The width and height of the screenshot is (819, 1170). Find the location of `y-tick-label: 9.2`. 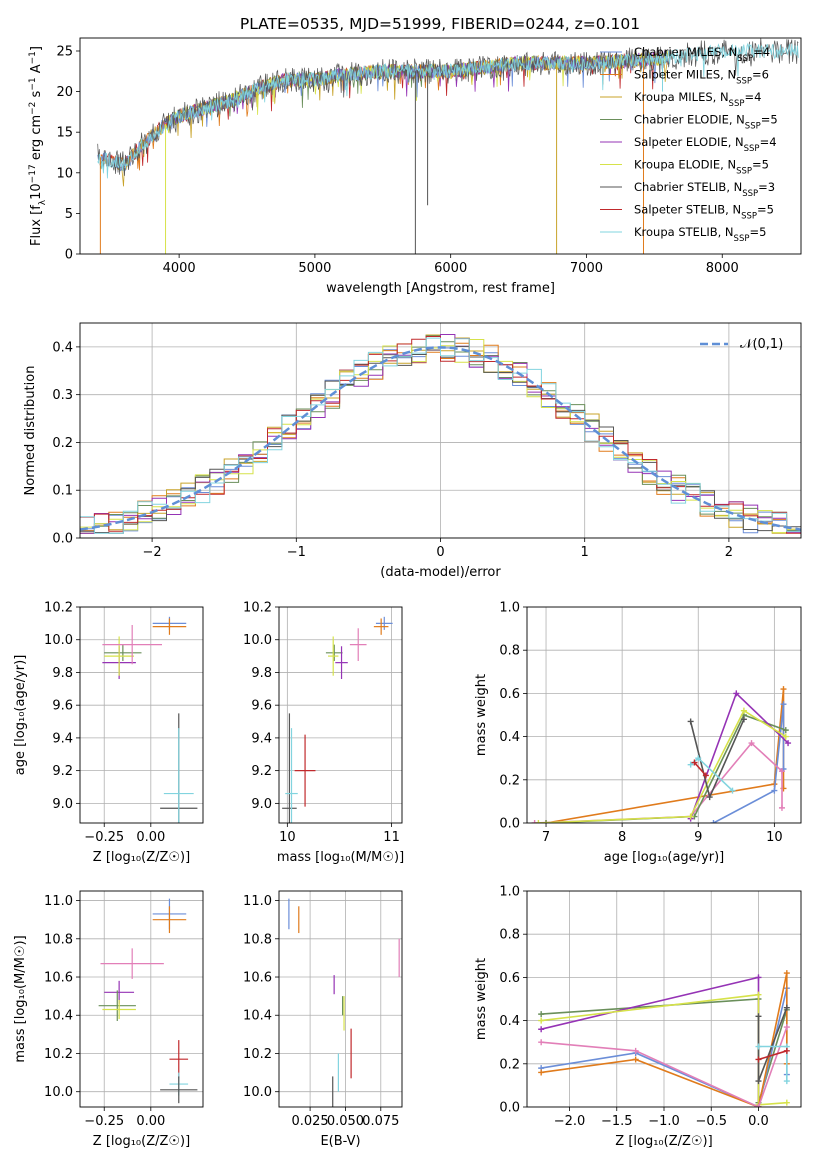

y-tick-label: 9.2 is located at coordinates (261, 771).